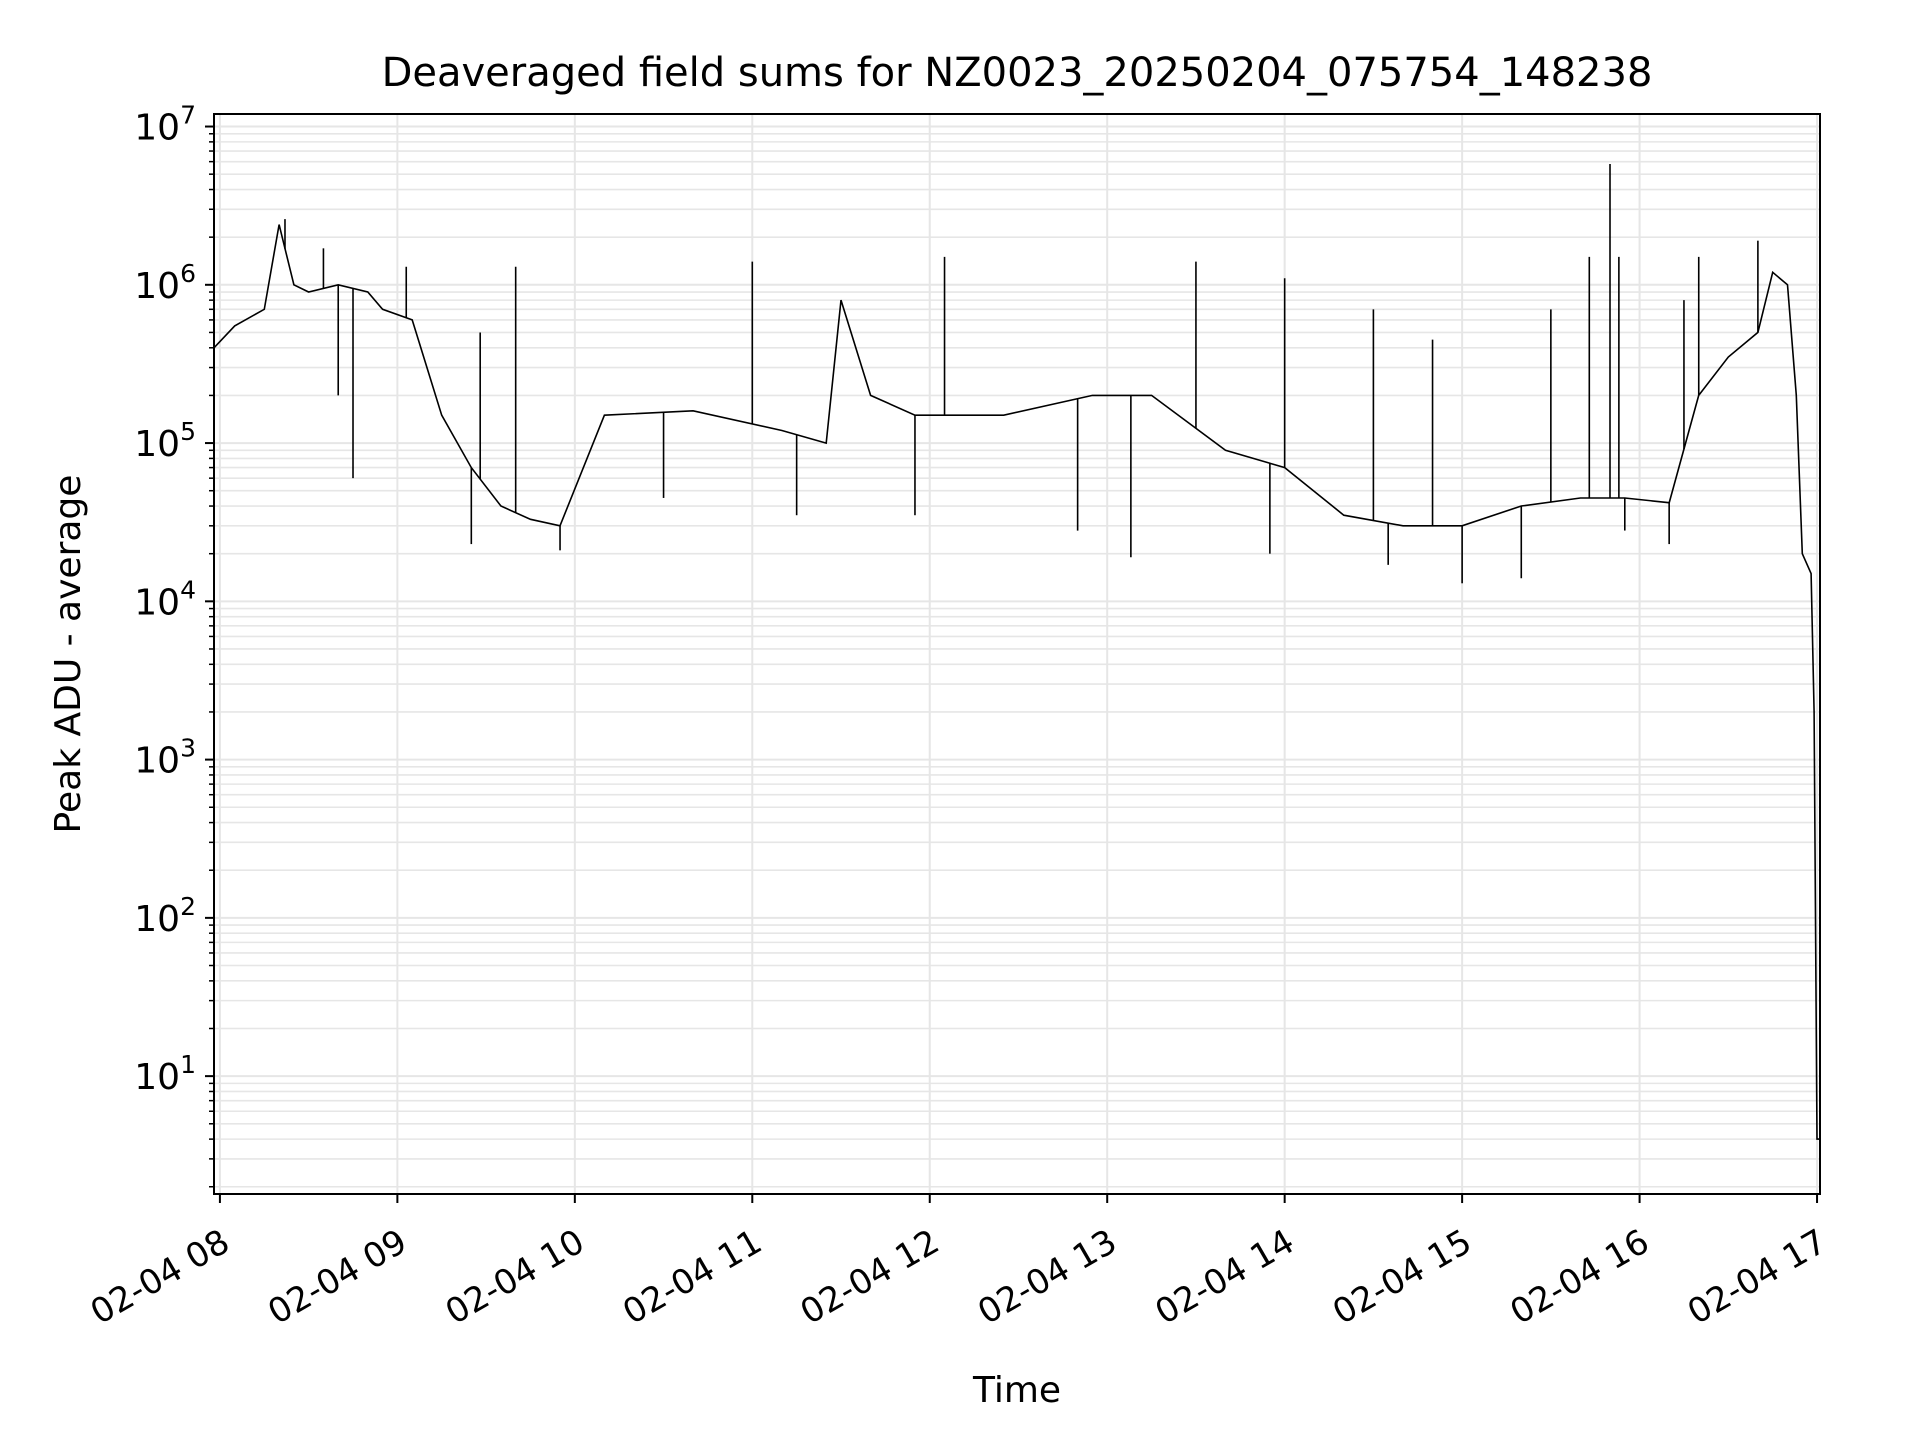 The width and height of the screenshot is (1920, 1440). Describe the element at coordinates (1016, 1390) in the screenshot. I see `x-axis-label: Time` at that location.